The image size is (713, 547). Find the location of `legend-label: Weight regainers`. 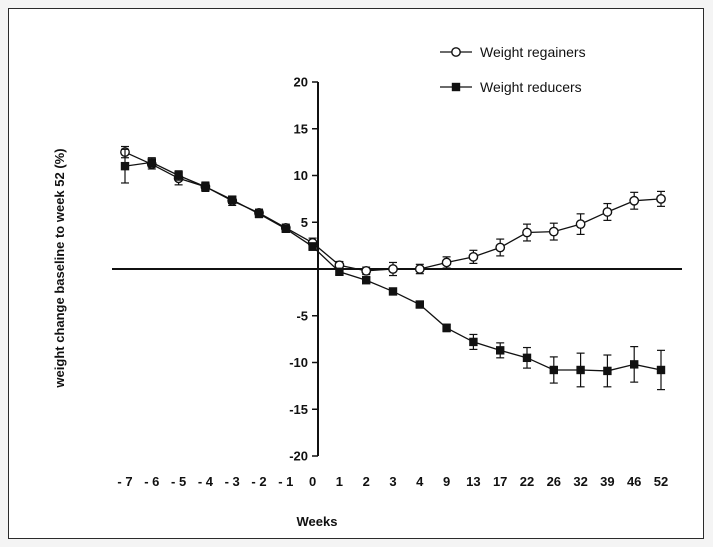

legend-label: Weight regainers is located at coordinates (533, 52).